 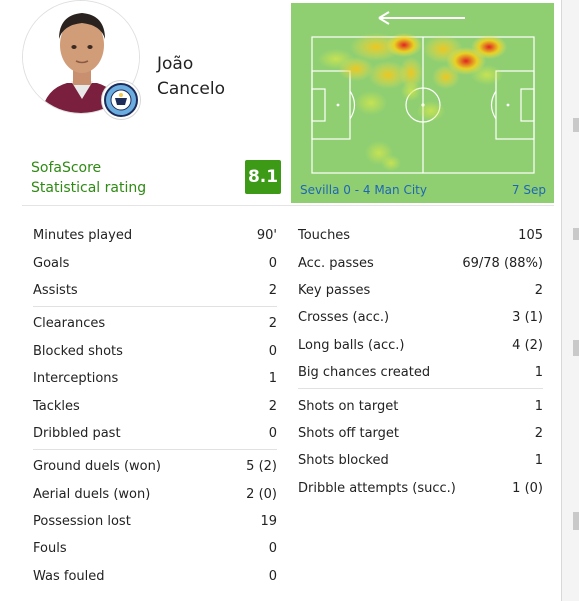 What do you see at coordinates (78, 351) in the screenshot?
I see `stat-label: Blocked shots` at bounding box center [78, 351].